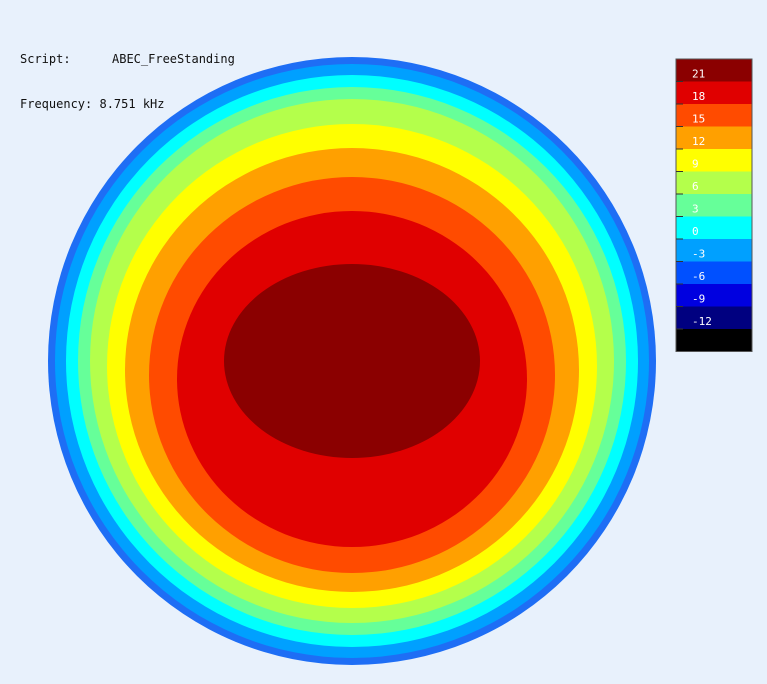  What do you see at coordinates (698, 276) in the screenshot?
I see `colorbar-tick-label: -6` at bounding box center [698, 276].